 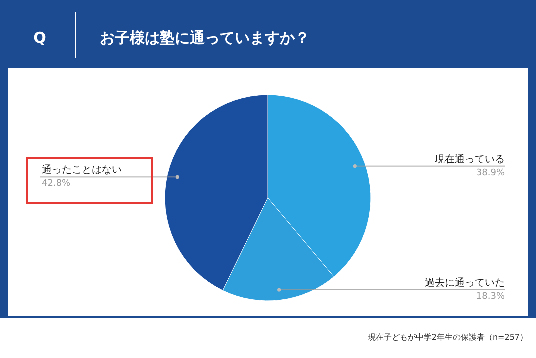 I want to click on chart-title: お子様は塾に通っていますか？, so click(x=205, y=38).